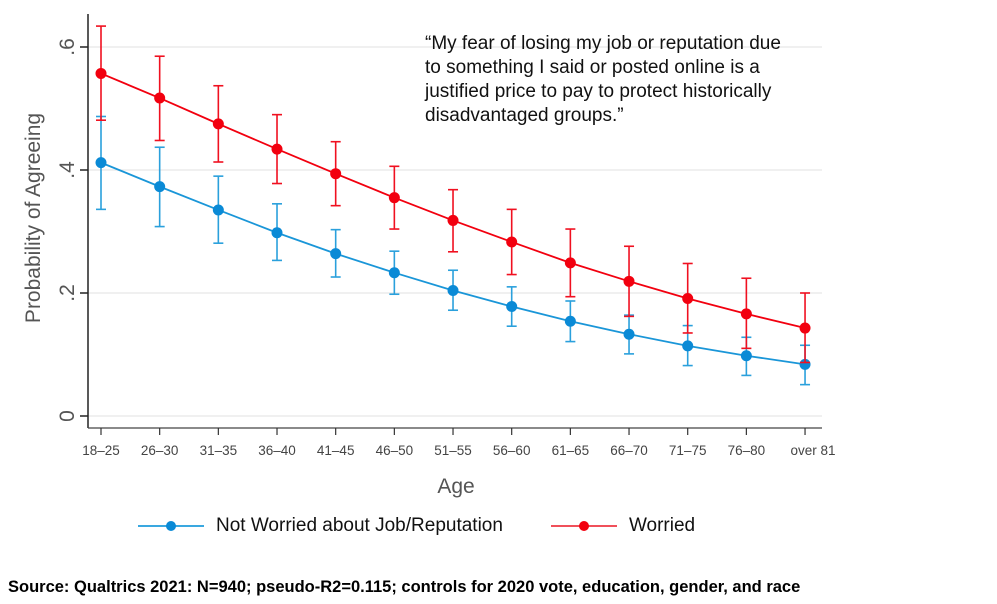  Describe the element at coordinates (219, 450) in the screenshot. I see `x-tick-label: 31–35` at that location.